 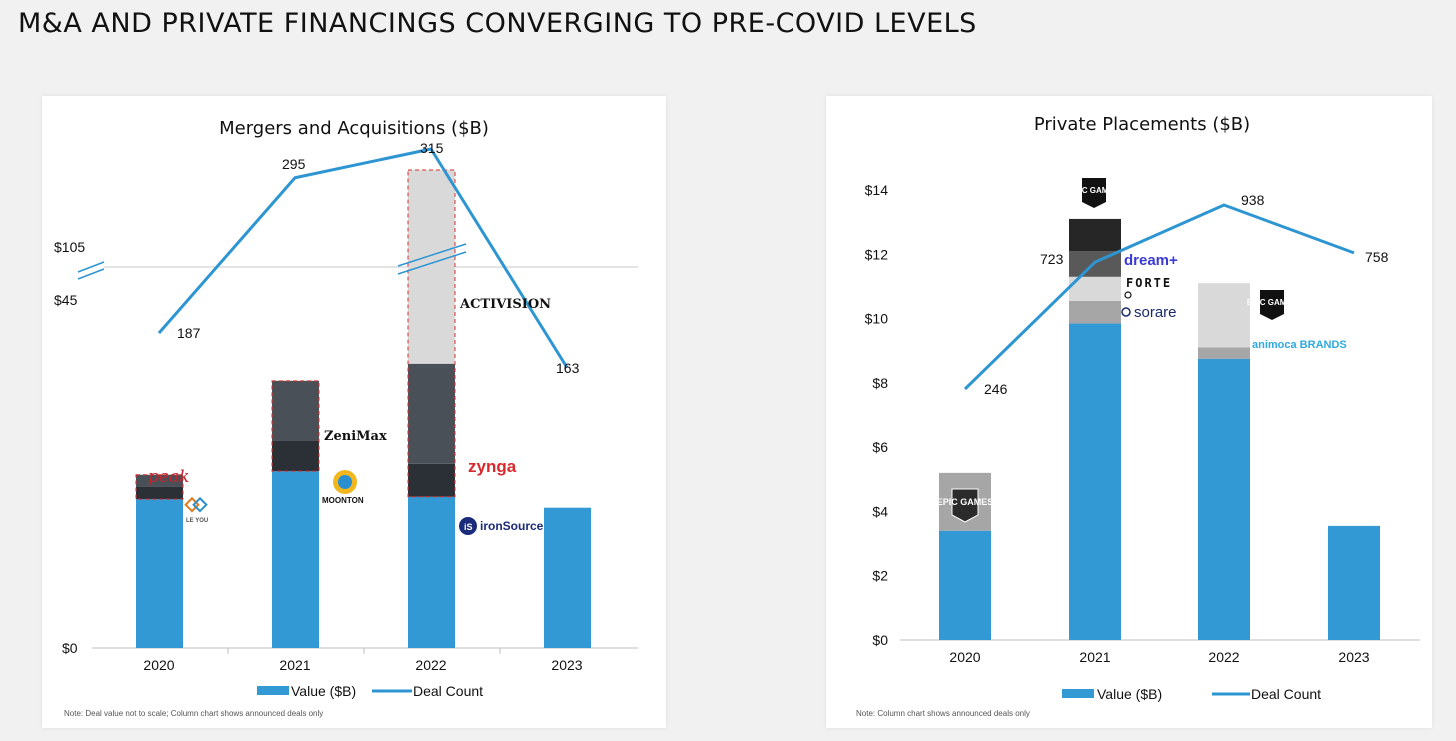 I want to click on activision-logo: ACTIVISION, so click(x=505, y=304).